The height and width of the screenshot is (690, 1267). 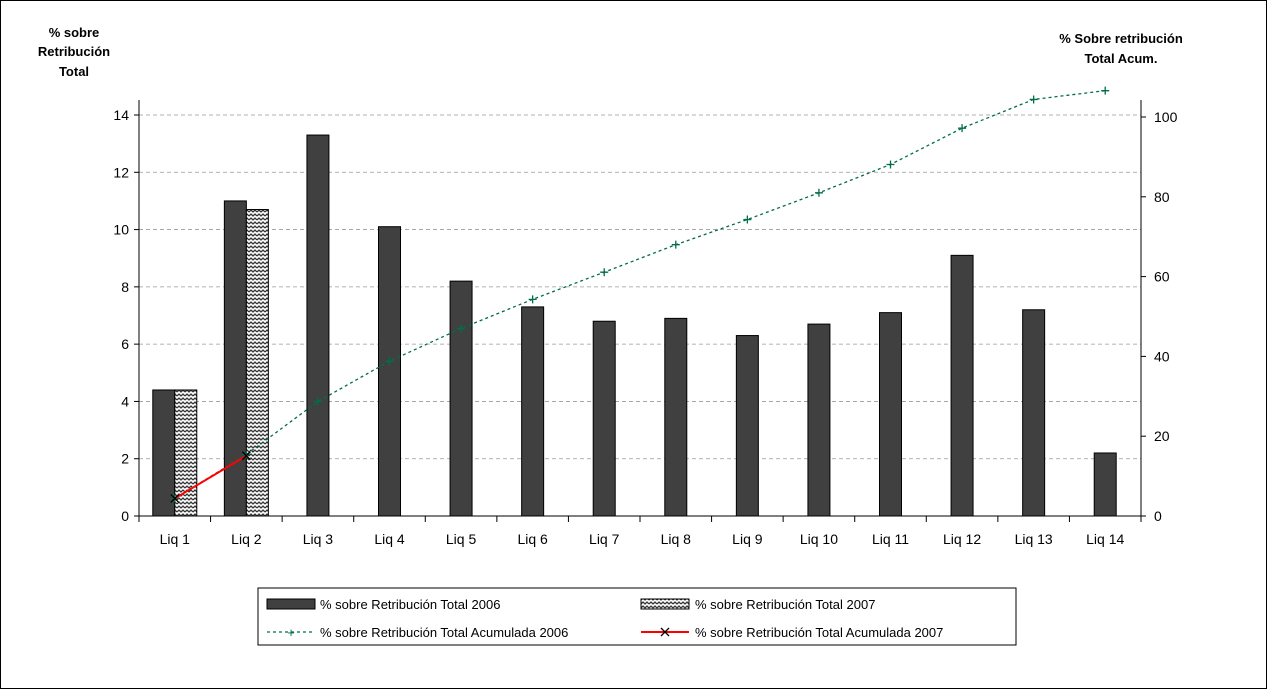 What do you see at coordinates (1034, 539) in the screenshot?
I see `x-tick-label-12: Liq 13` at bounding box center [1034, 539].